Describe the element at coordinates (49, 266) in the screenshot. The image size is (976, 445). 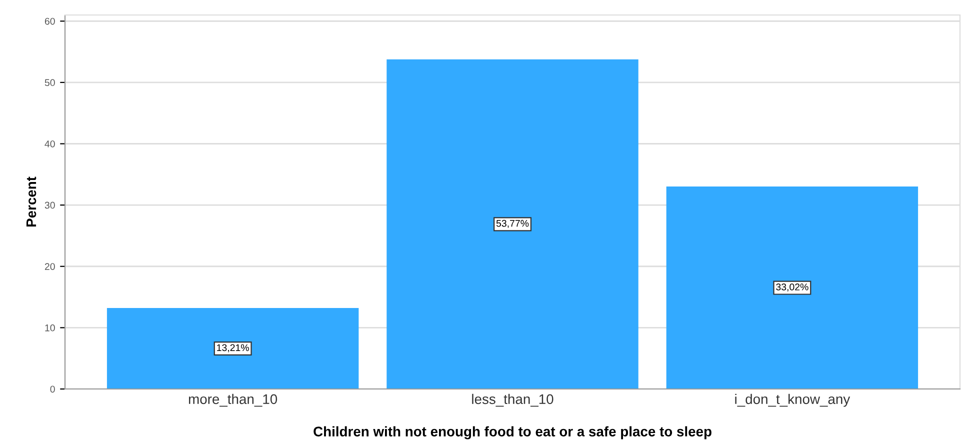
I see `y-tick-label: 20` at that location.